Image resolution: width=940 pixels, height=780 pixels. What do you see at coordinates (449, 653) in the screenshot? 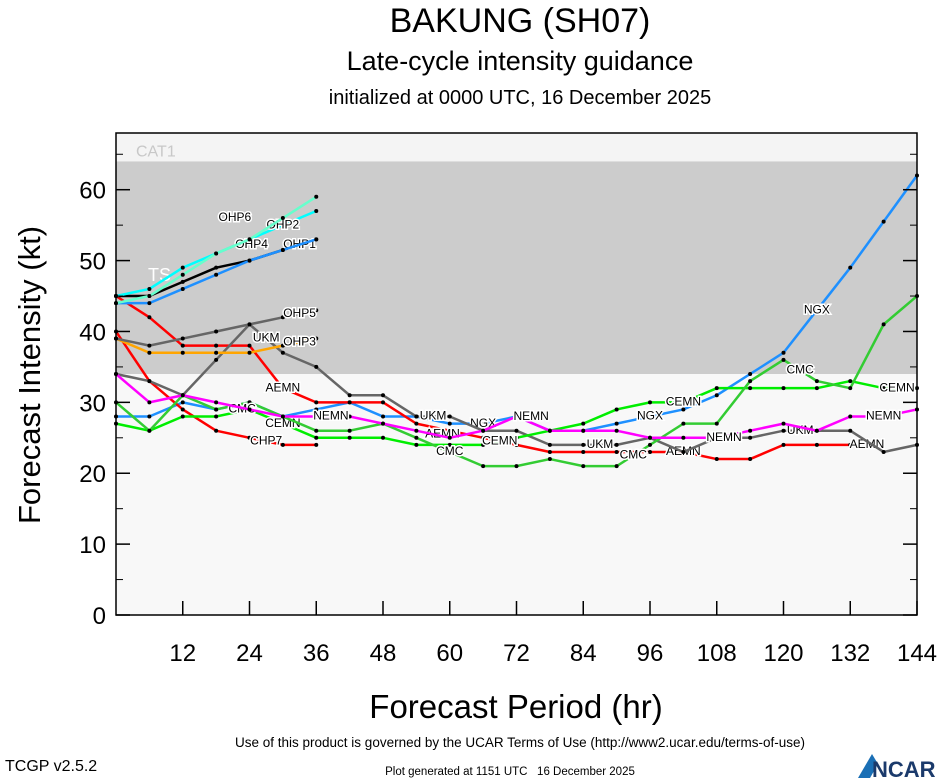
I see `x-tick-label: 60` at bounding box center [449, 653].